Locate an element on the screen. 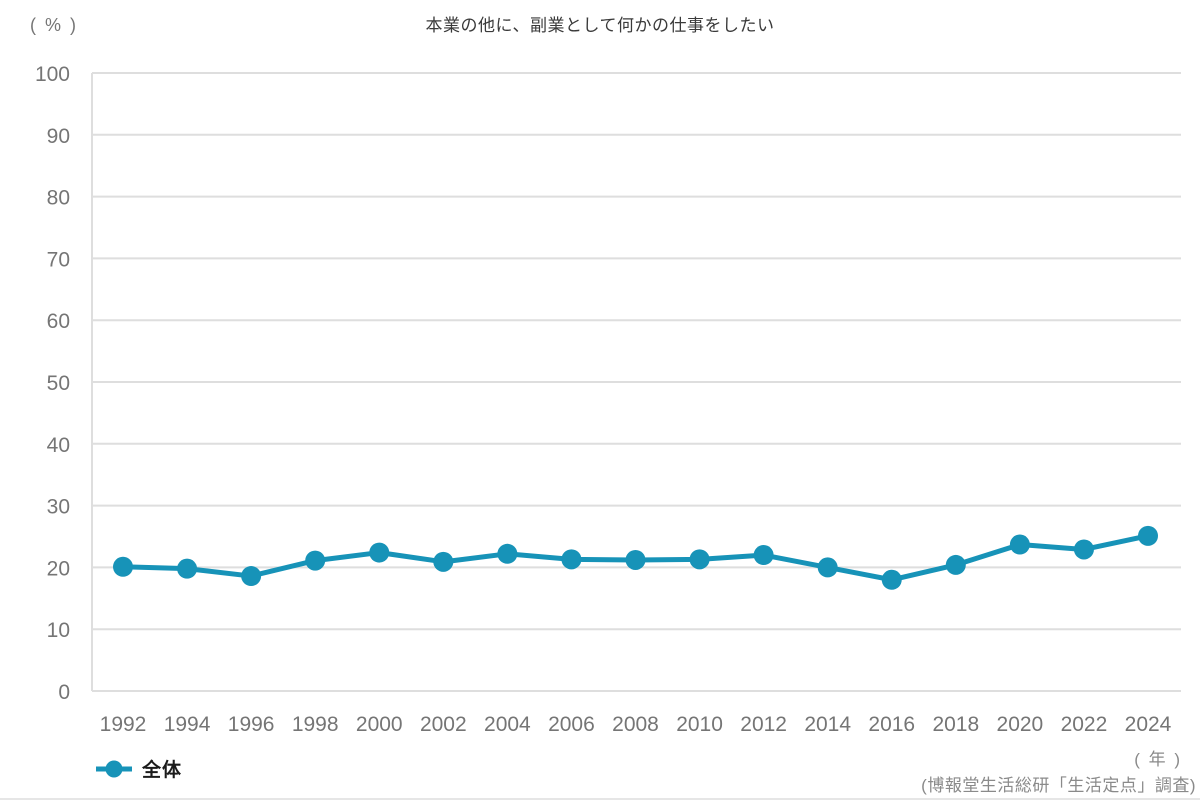  legend-series-marker-icon is located at coordinates (114, 768).